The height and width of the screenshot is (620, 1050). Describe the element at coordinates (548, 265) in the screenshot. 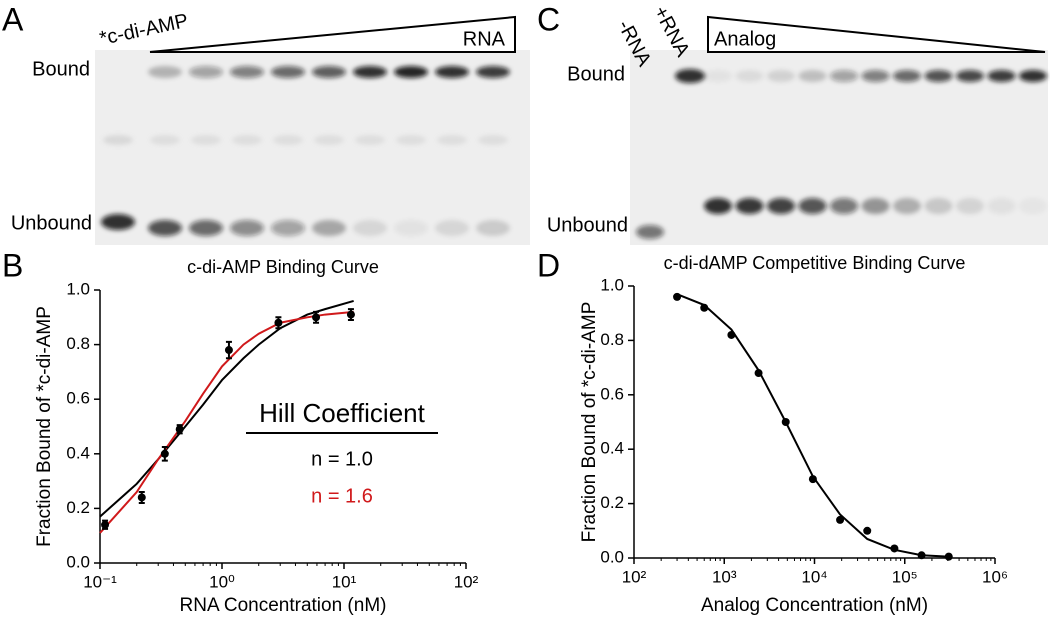

I see `panel-letter: D` at that location.